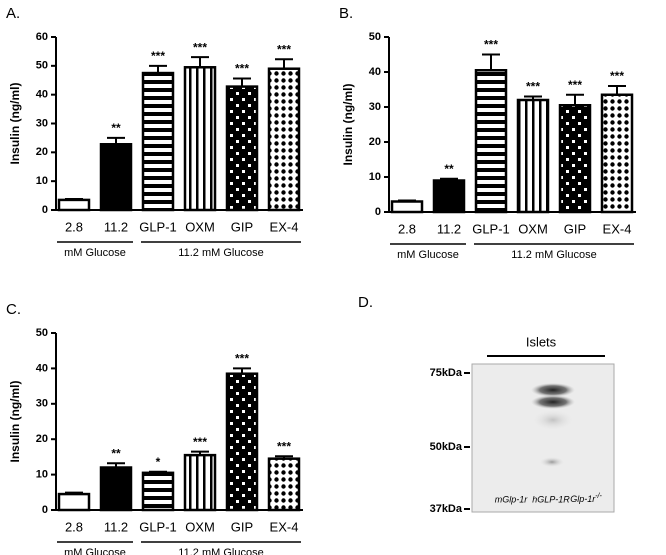  I want to click on panel-label: D., so click(365, 302).